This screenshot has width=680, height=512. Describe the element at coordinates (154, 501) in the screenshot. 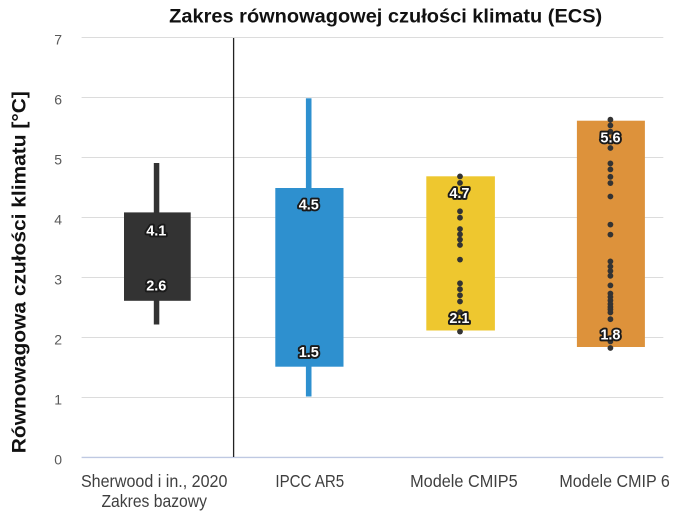

I see `svg-text: Zakres bazowy` at that location.